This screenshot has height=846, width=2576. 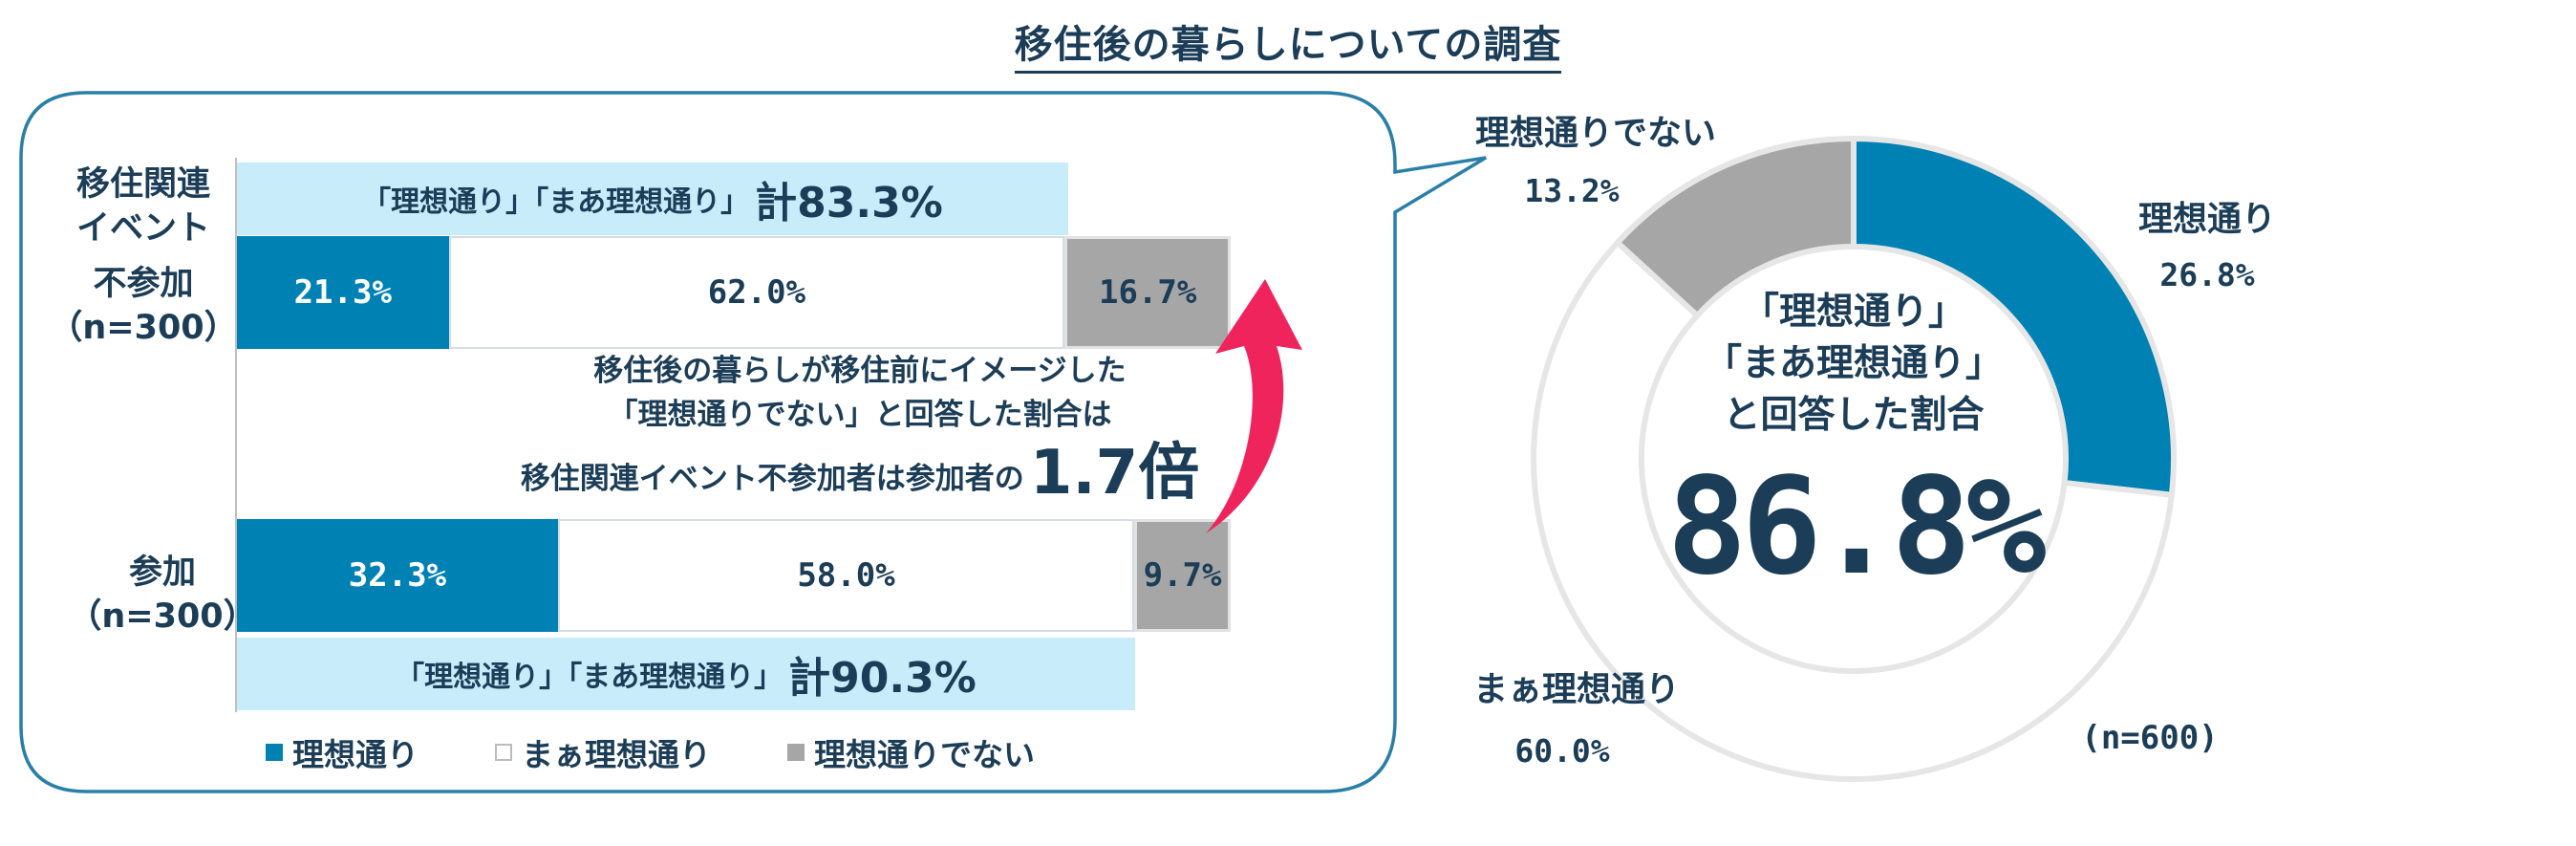 I want to click on curved-arrow, so click(x=1254, y=406).